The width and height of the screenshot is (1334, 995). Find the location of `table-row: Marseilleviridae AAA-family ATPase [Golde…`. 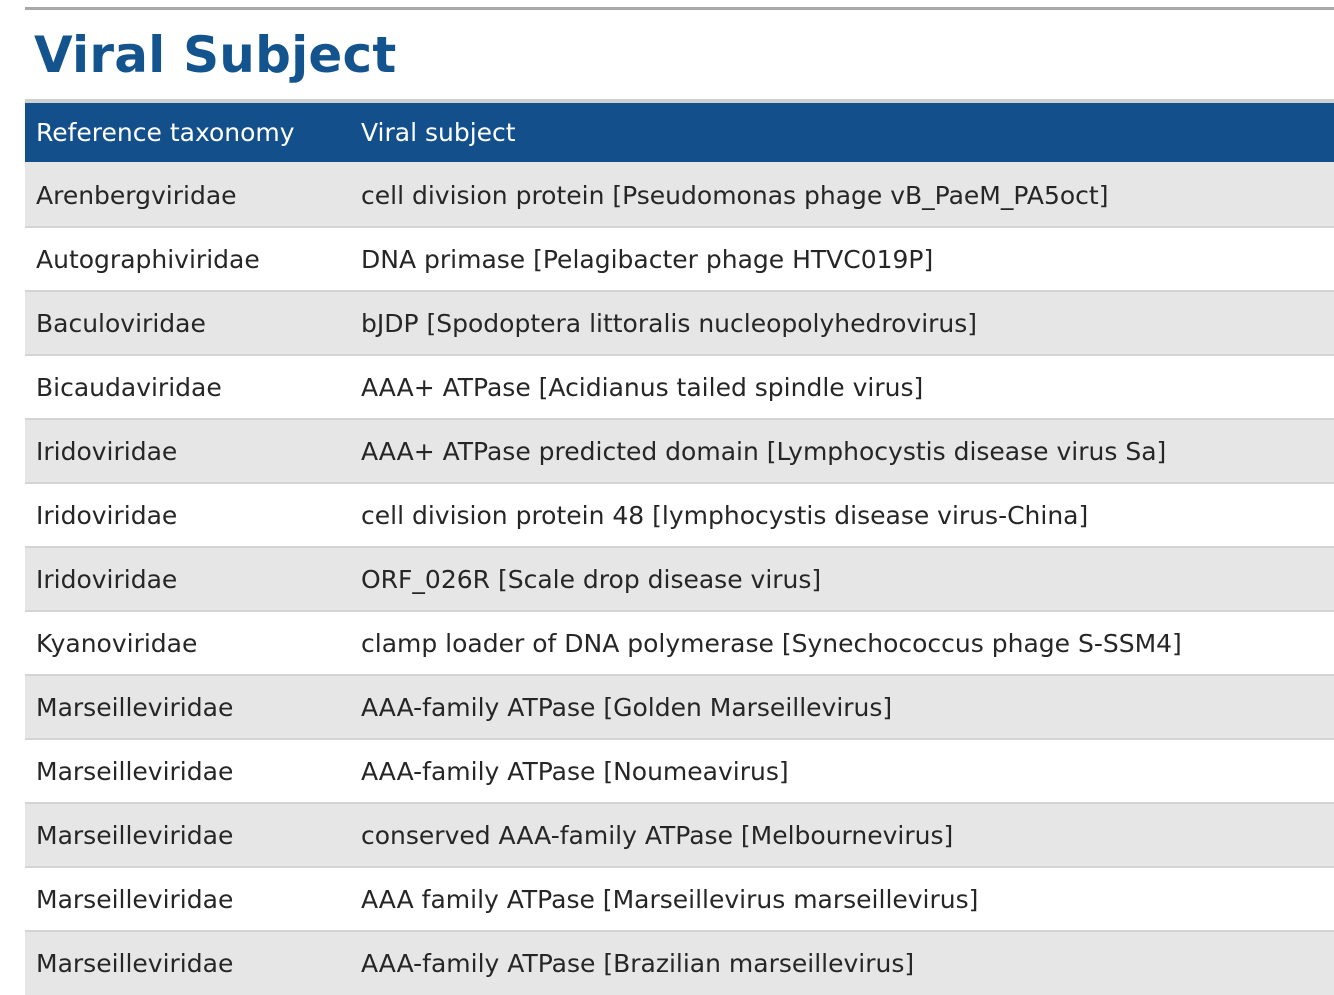

table-row: Marseilleviridae AAA-family ATPase [Golde… is located at coordinates (679, 706).